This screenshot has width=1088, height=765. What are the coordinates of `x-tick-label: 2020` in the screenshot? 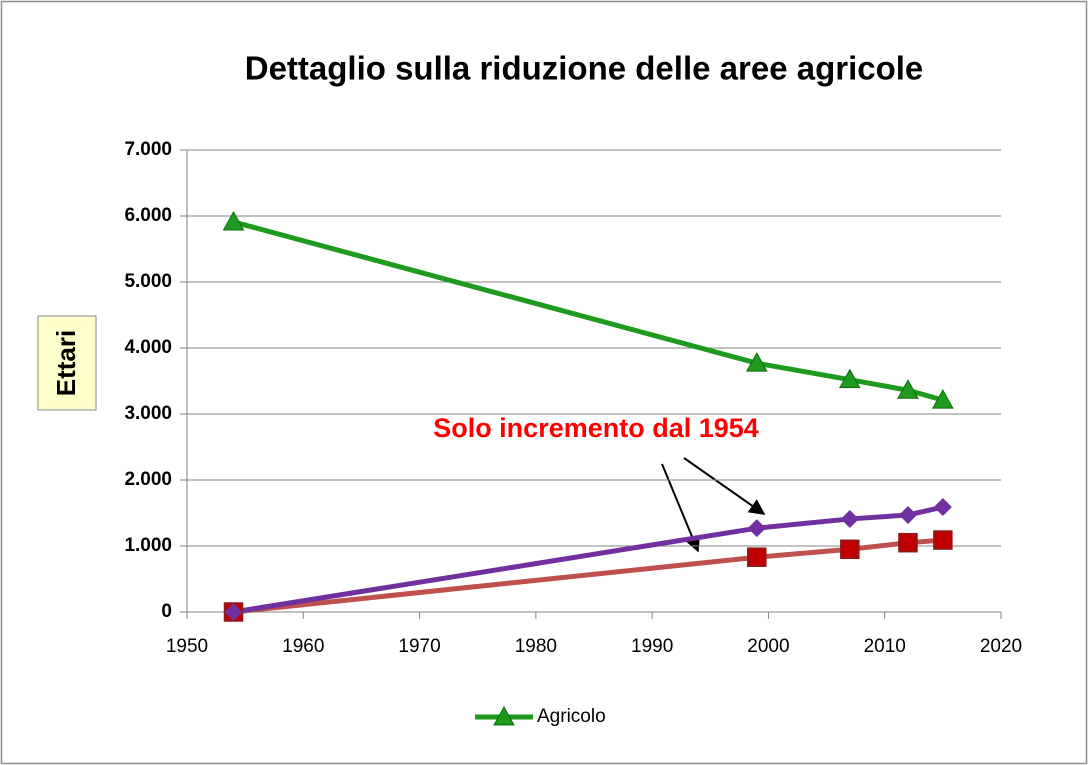 It's located at (1001, 646).